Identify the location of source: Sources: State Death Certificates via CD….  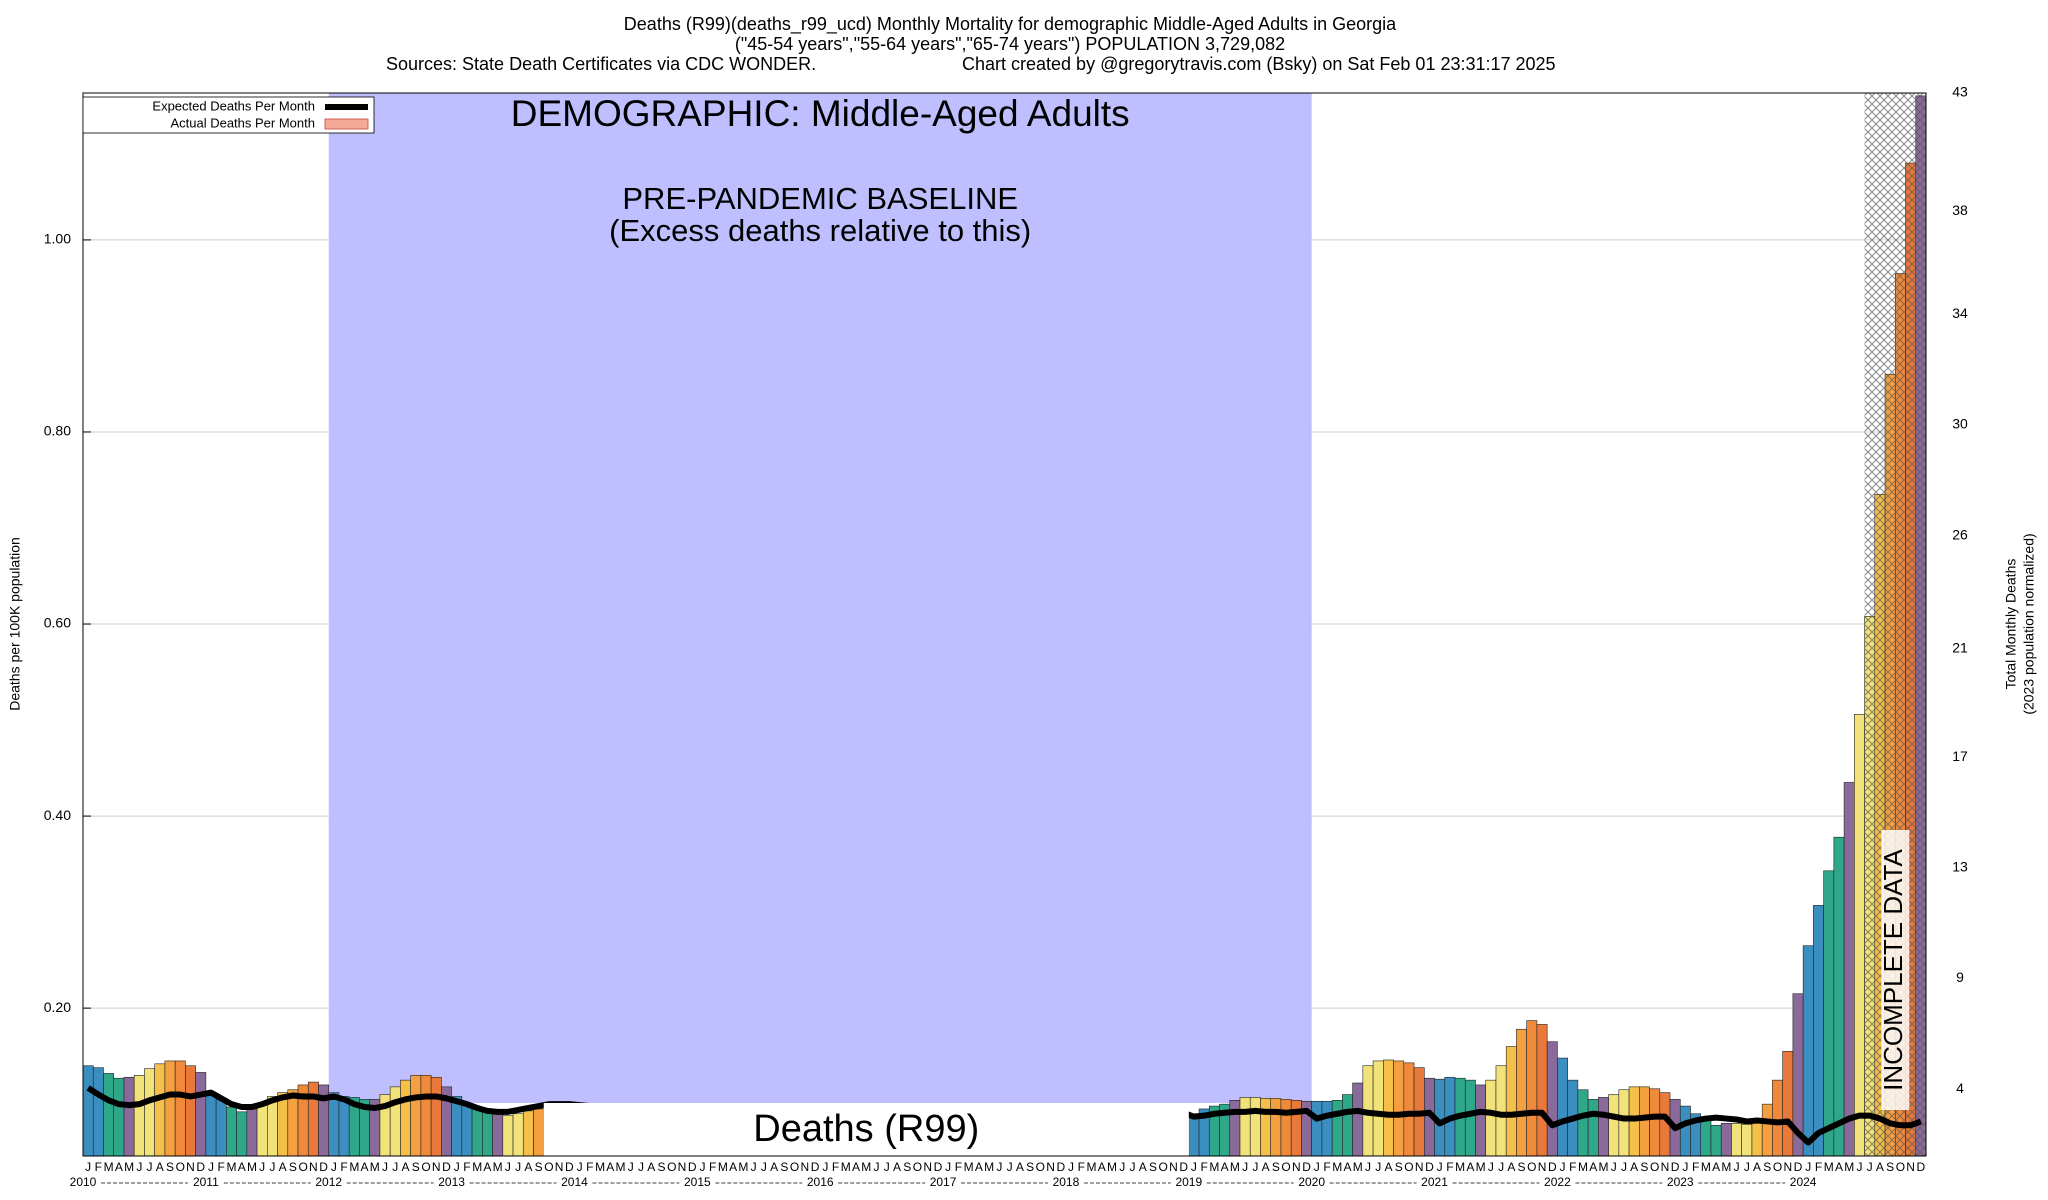
(601, 64).